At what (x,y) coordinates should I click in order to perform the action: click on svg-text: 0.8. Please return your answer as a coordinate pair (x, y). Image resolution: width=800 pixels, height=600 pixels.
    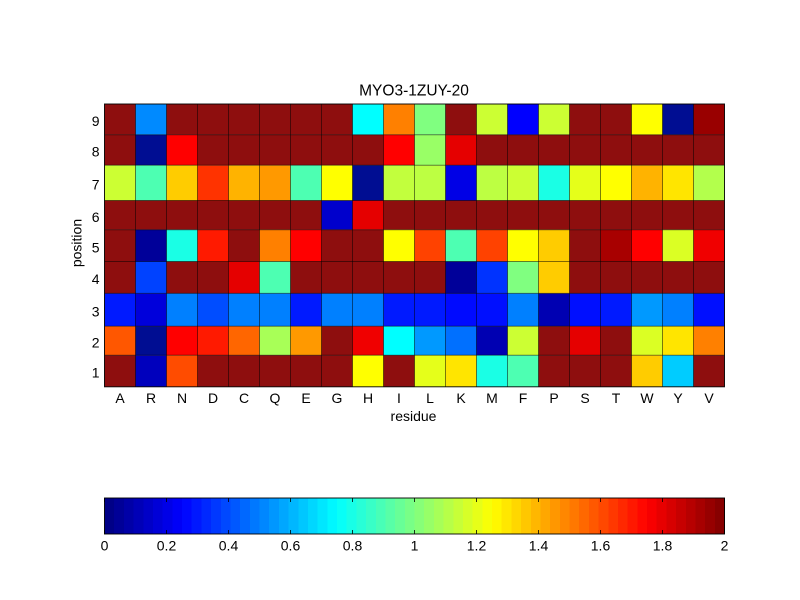
    Looking at the image, I should click on (353, 546).